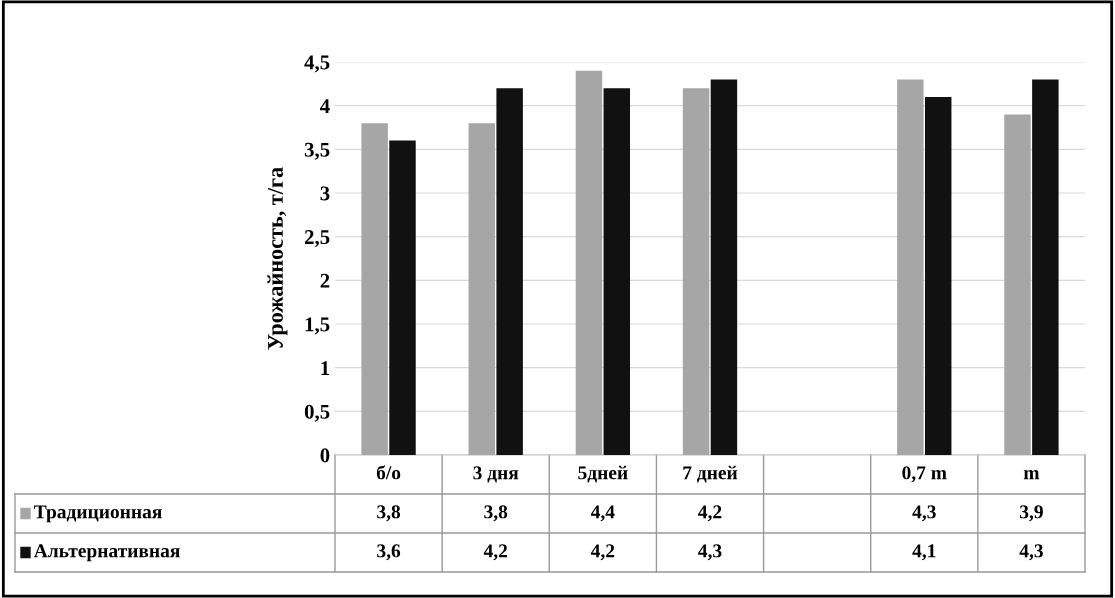  What do you see at coordinates (317, 326) in the screenshot?
I see `y-tick-label: 1,5` at bounding box center [317, 326].